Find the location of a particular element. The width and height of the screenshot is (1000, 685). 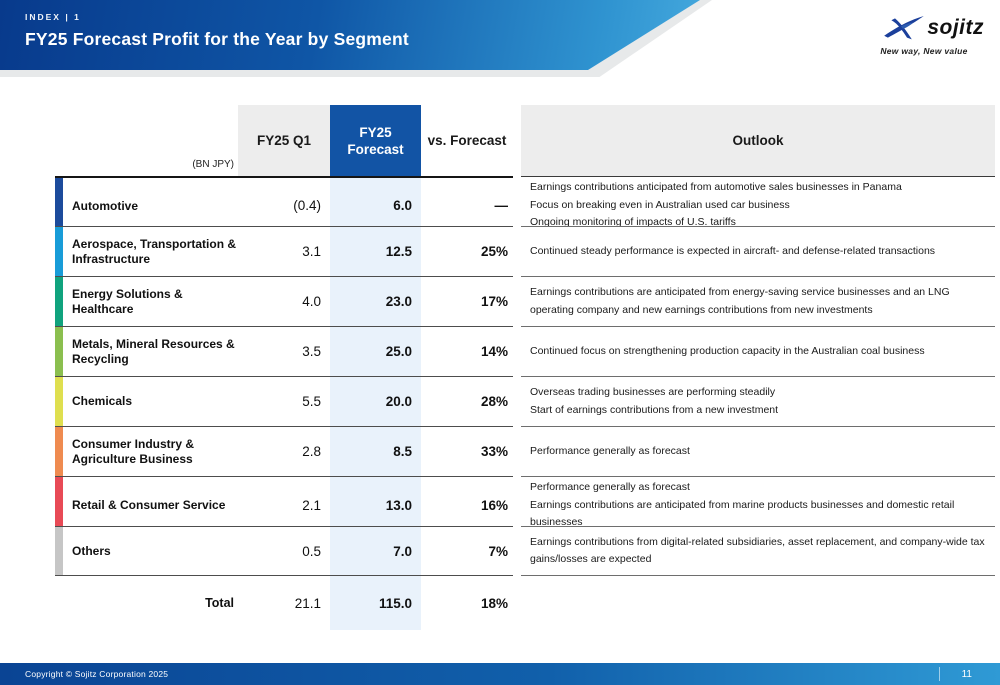

segment-name: Energy Solutions & Healthcare is located at coordinates (150, 301).